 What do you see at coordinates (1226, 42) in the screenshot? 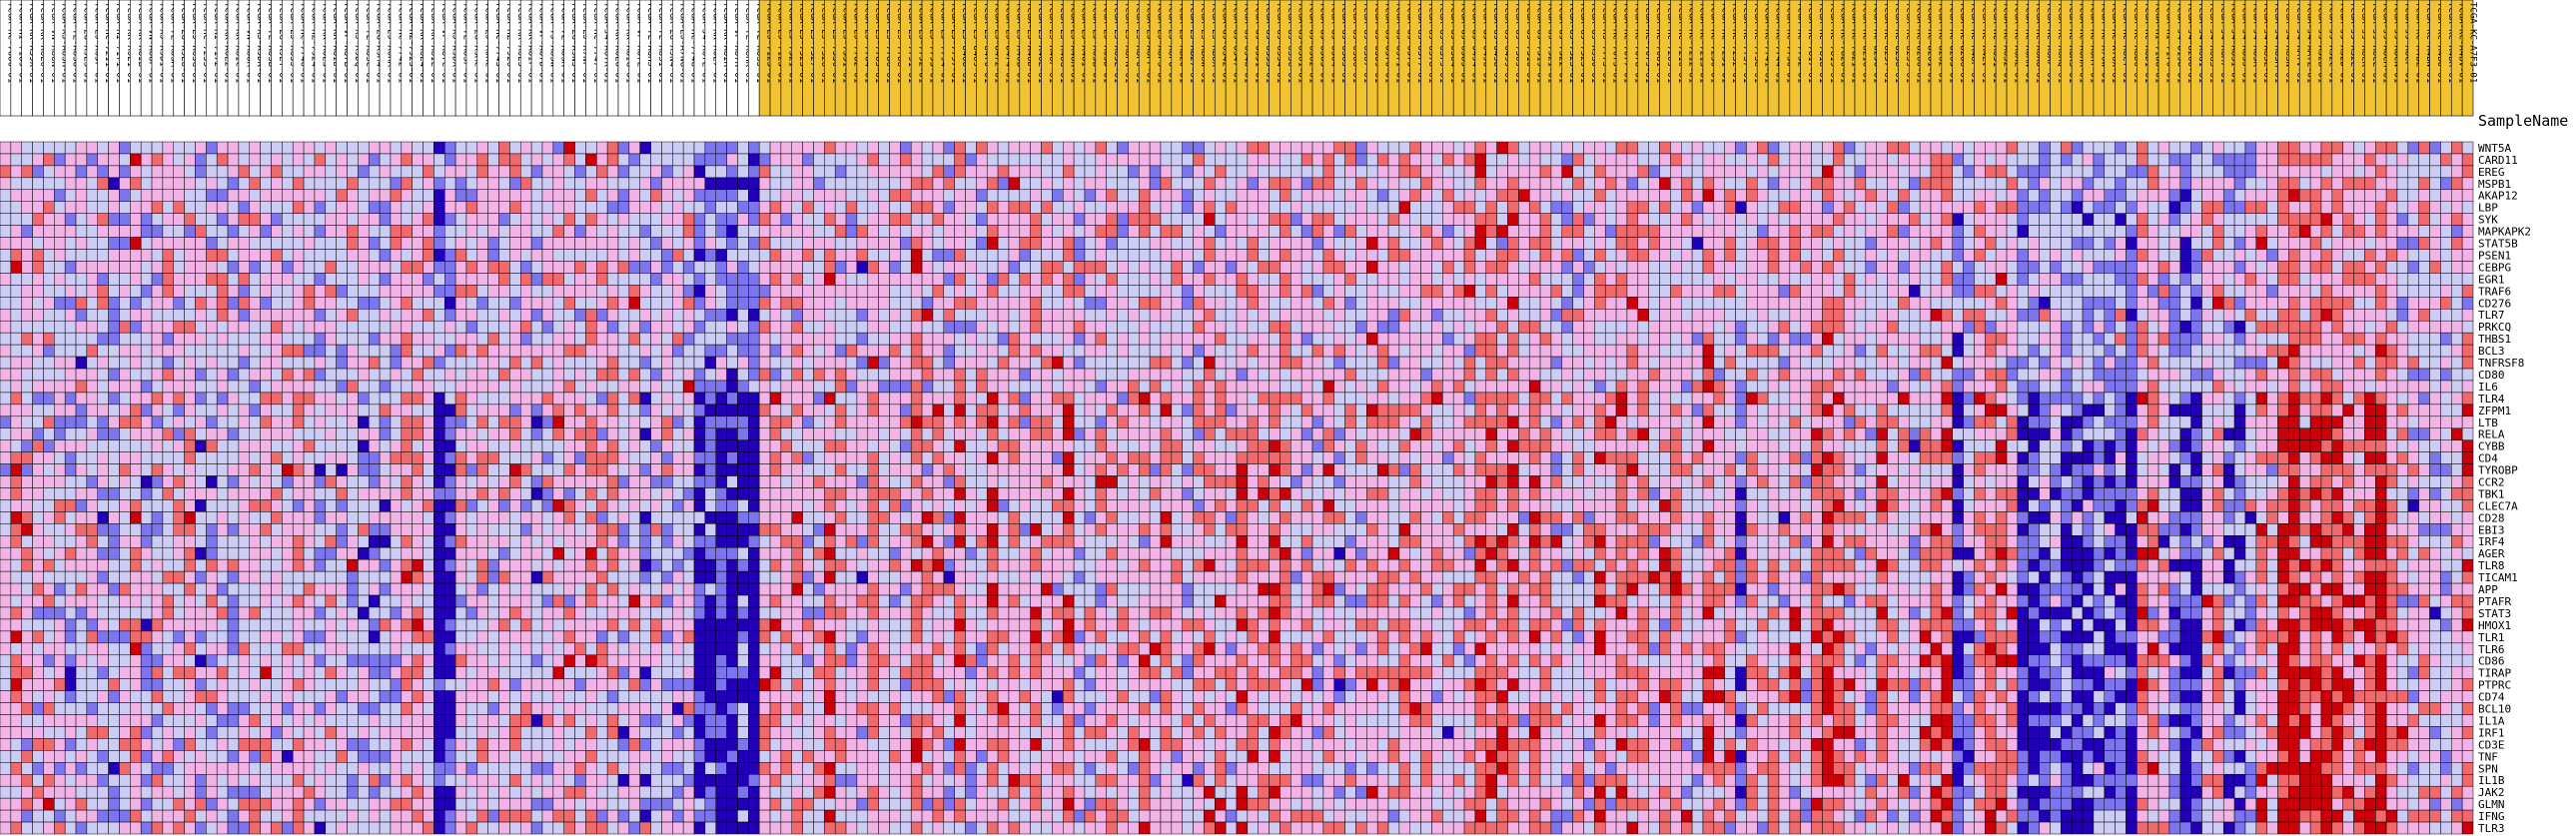
I see `column-label: TCGA-G9-6342-01` at bounding box center [1226, 42].